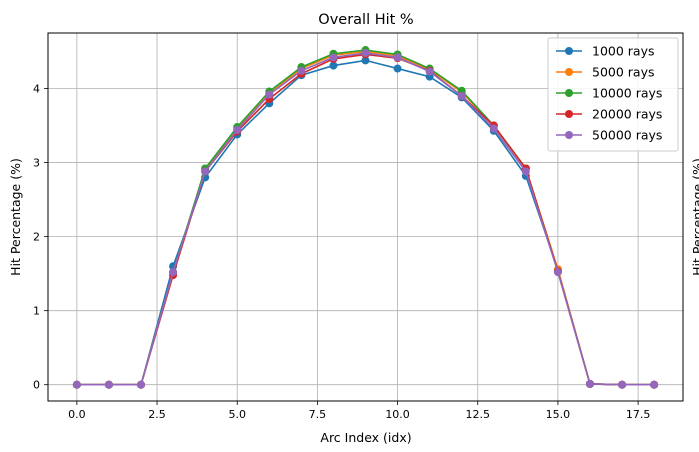 This screenshot has width=699, height=452. Describe the element at coordinates (318, 414) in the screenshot. I see `x-tick-label: 7.5` at that location.